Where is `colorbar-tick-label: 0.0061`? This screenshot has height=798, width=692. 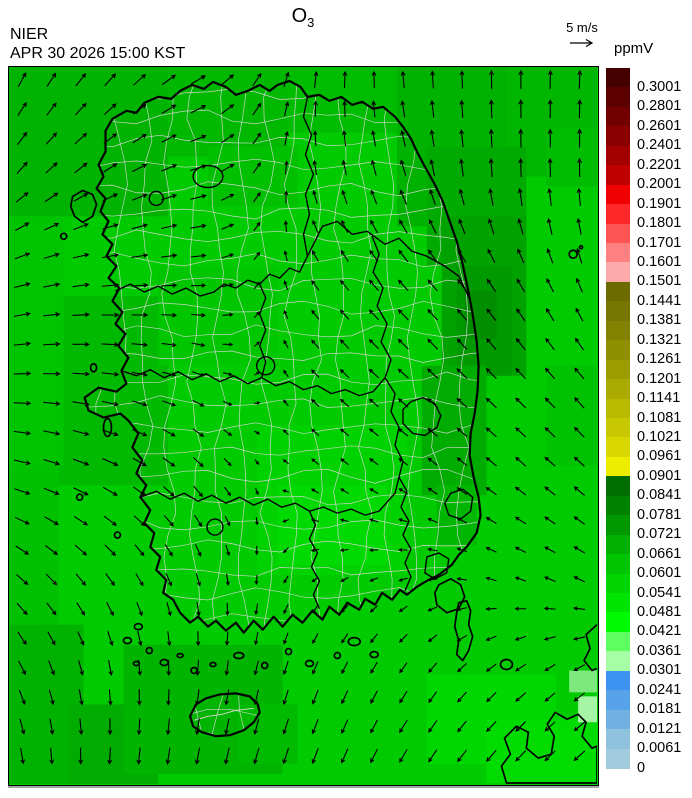 colorbar-tick-label: 0.0061 is located at coordinates (659, 748).